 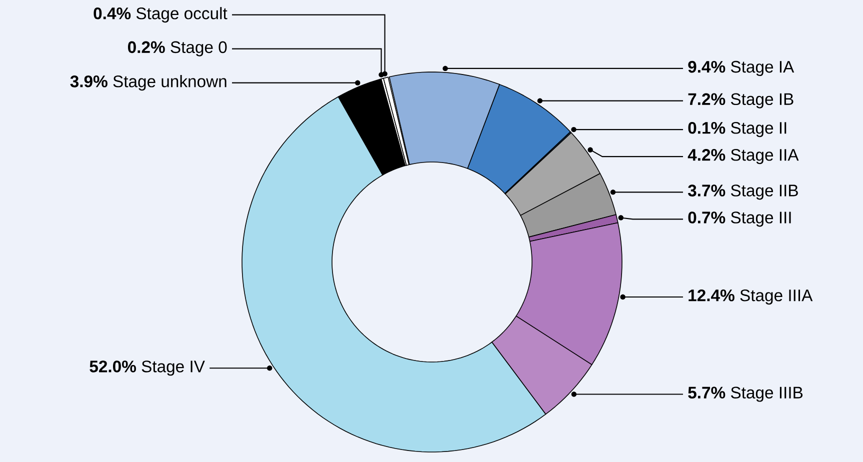 I want to click on data-label: 7.2%, so click(x=707, y=99).